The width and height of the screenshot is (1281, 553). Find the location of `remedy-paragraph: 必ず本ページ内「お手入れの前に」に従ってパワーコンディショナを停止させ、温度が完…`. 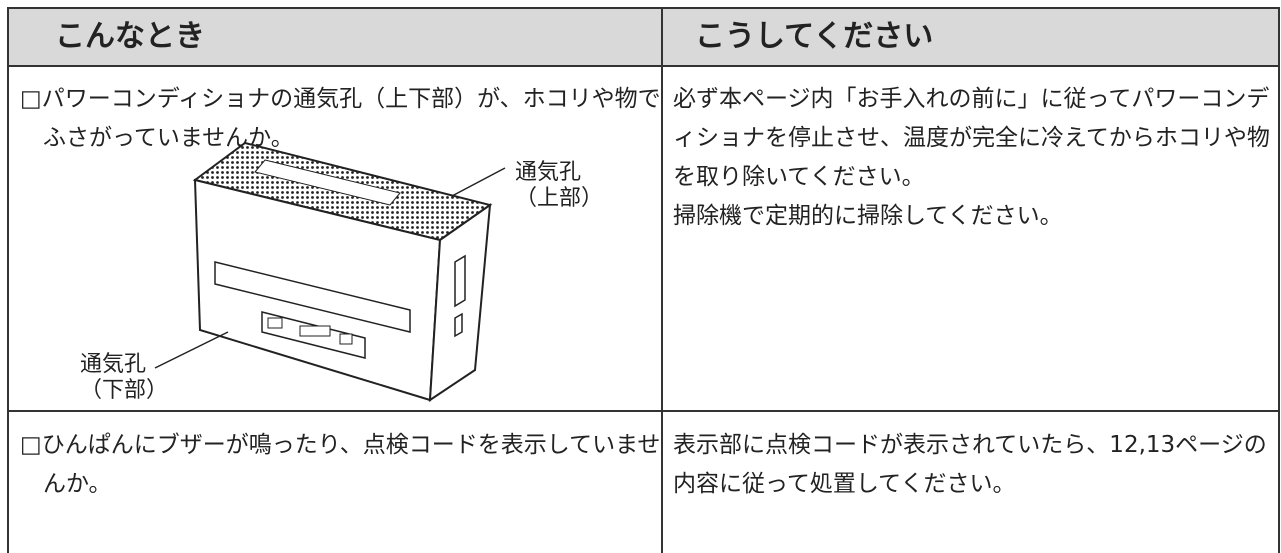

remedy-paragraph: 必ず本ページ内「お手入れの前に」に従ってパワーコンディショナを停止させ、温度が完… is located at coordinates (971, 138).